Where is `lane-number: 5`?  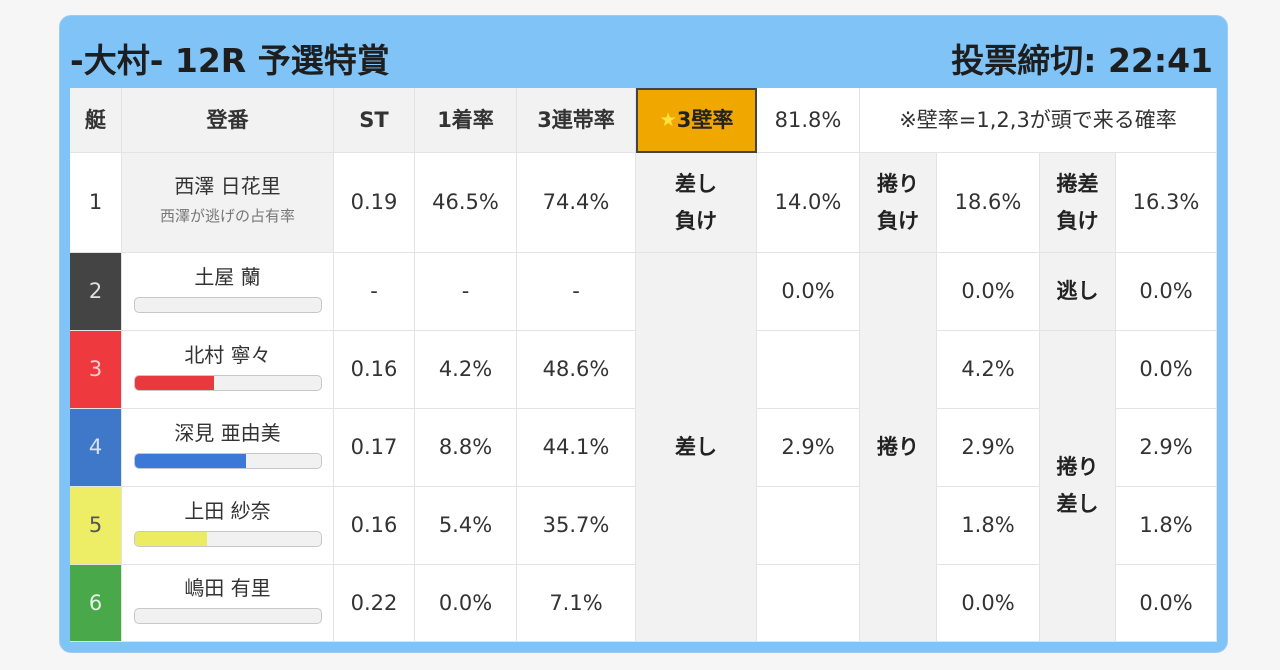
lane-number: 5 is located at coordinates (96, 526).